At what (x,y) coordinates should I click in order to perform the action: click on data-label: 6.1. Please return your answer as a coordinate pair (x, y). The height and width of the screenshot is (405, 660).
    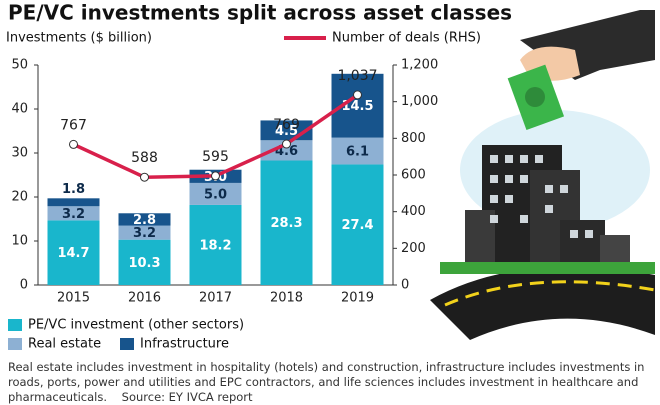
    Looking at the image, I should click on (357, 152).